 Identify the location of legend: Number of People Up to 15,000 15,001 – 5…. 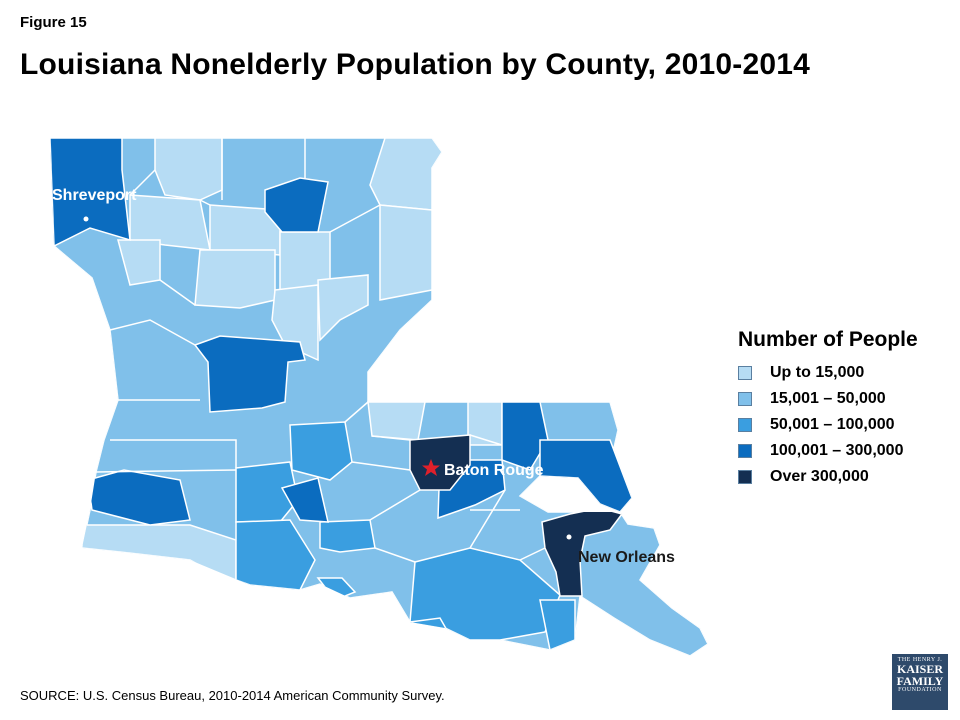
(828, 409).